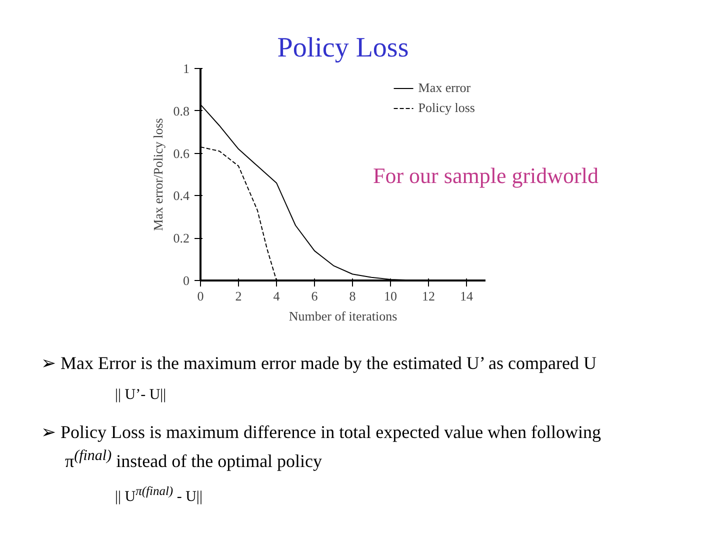 Image resolution: width=720 pixels, height=540 pixels. Describe the element at coordinates (181, 196) in the screenshot. I see `y-tick-label: 0.4` at that location.